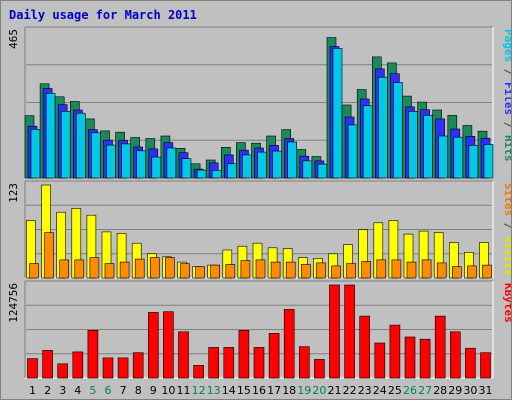 The width and height of the screenshot is (512, 400). What do you see at coordinates (506, 45) in the screenshot?
I see `hits-panel-legend-part: Pages` at bounding box center [506, 45].